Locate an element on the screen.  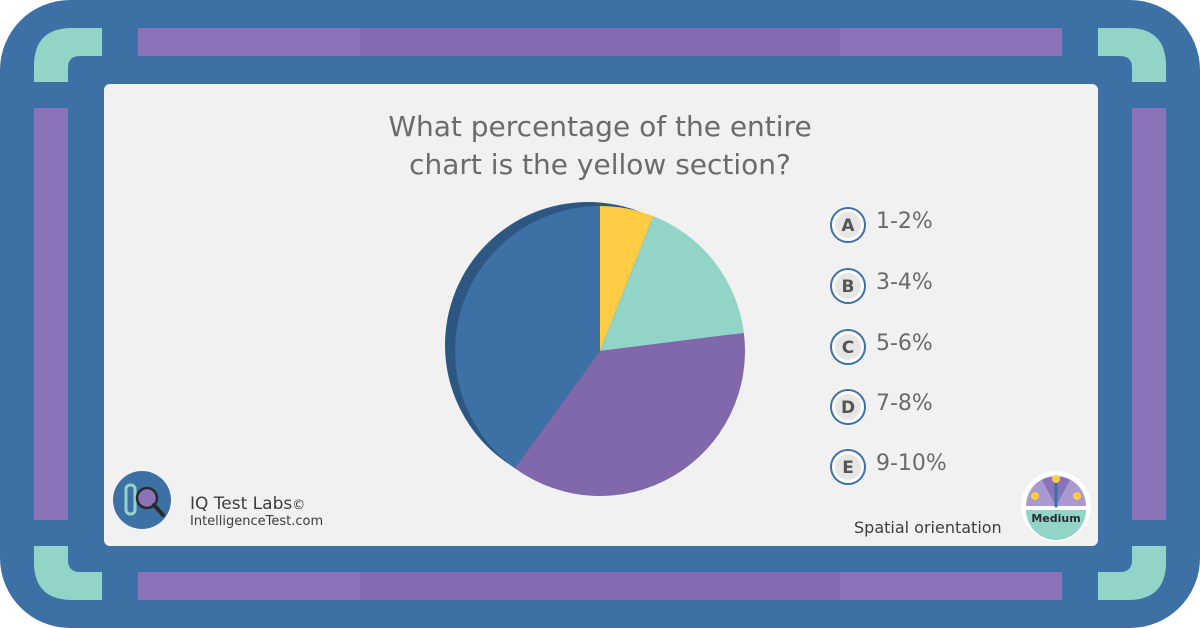
option-letter: D is located at coordinates (848, 408).